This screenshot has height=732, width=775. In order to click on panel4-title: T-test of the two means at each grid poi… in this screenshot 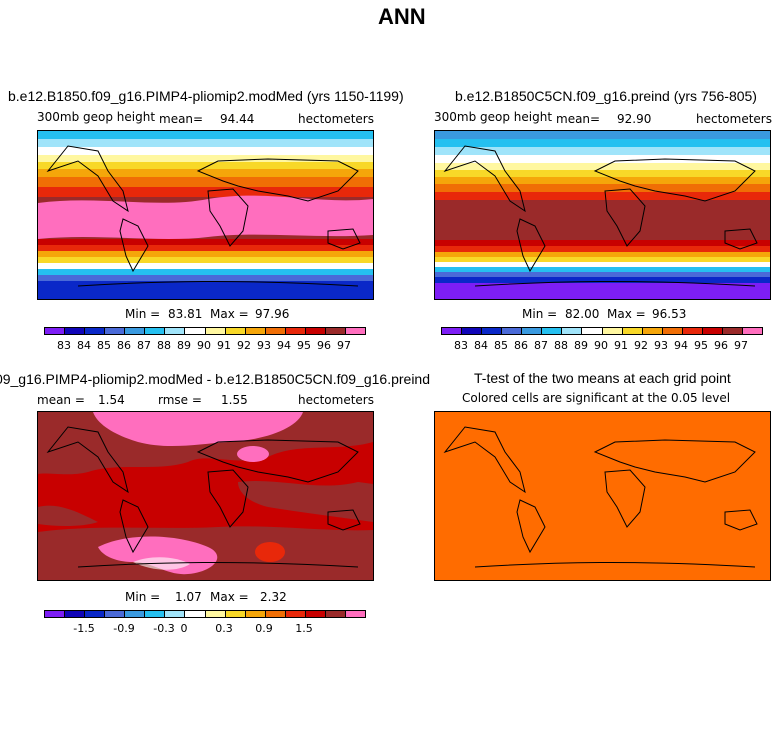, I will do `click(602, 378)`.